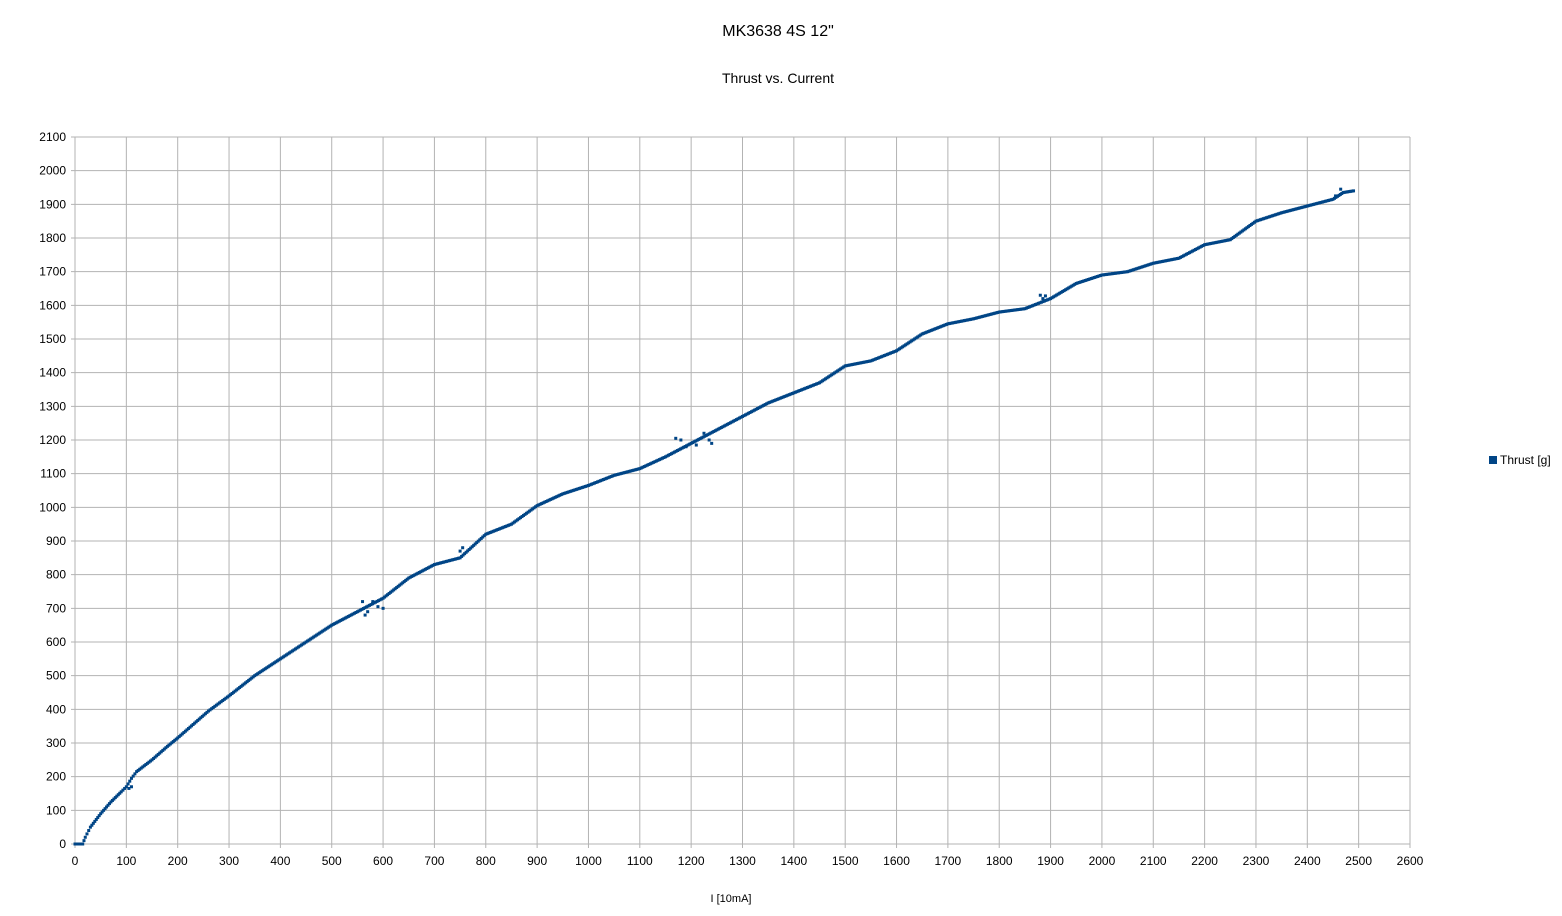 The image size is (1562, 916). I want to click on x-tick-label: 200, so click(178, 861).